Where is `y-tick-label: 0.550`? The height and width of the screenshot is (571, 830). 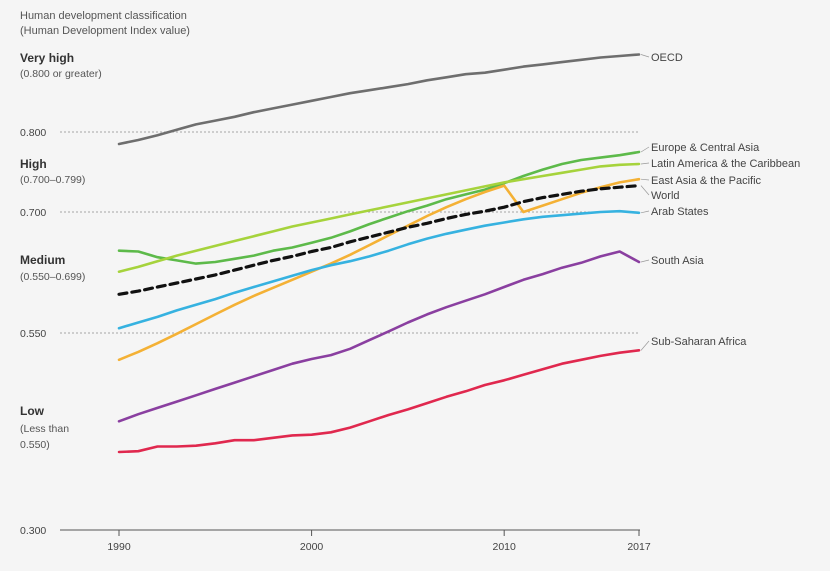 y-tick-label: 0.550 is located at coordinates (33, 334).